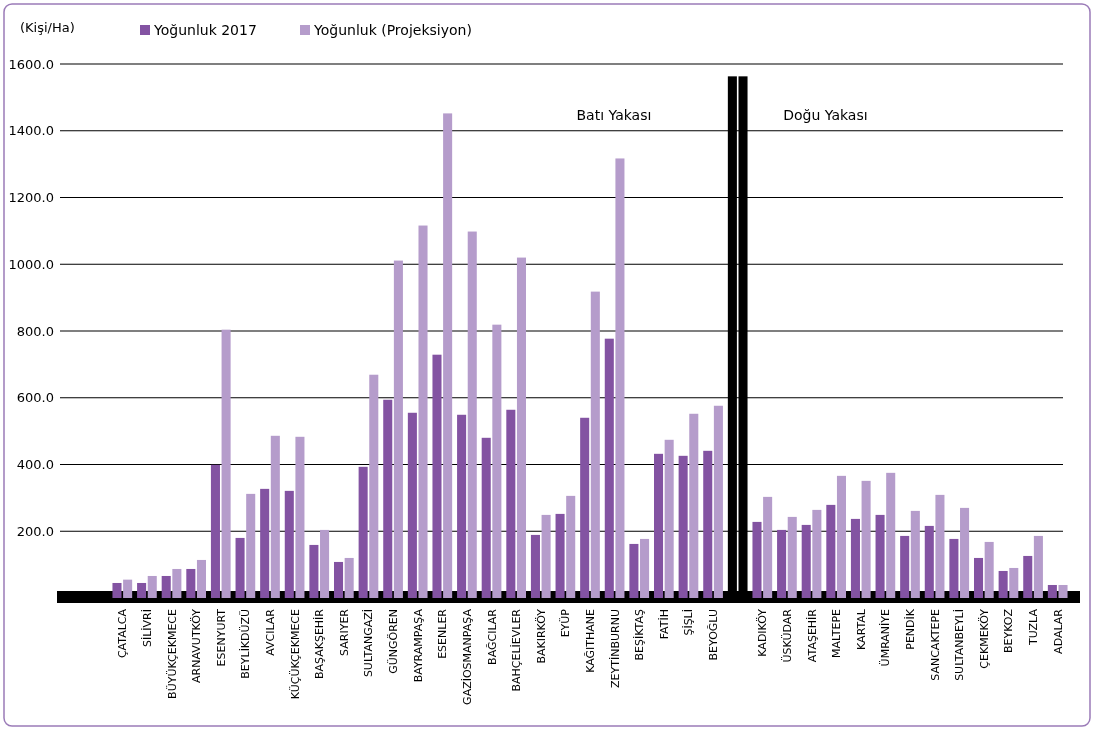 The width and height of the screenshot is (1098, 736). Describe the element at coordinates (541, 636) in the screenshot. I see `x-tick-label: BAKIRKÖY` at that location.